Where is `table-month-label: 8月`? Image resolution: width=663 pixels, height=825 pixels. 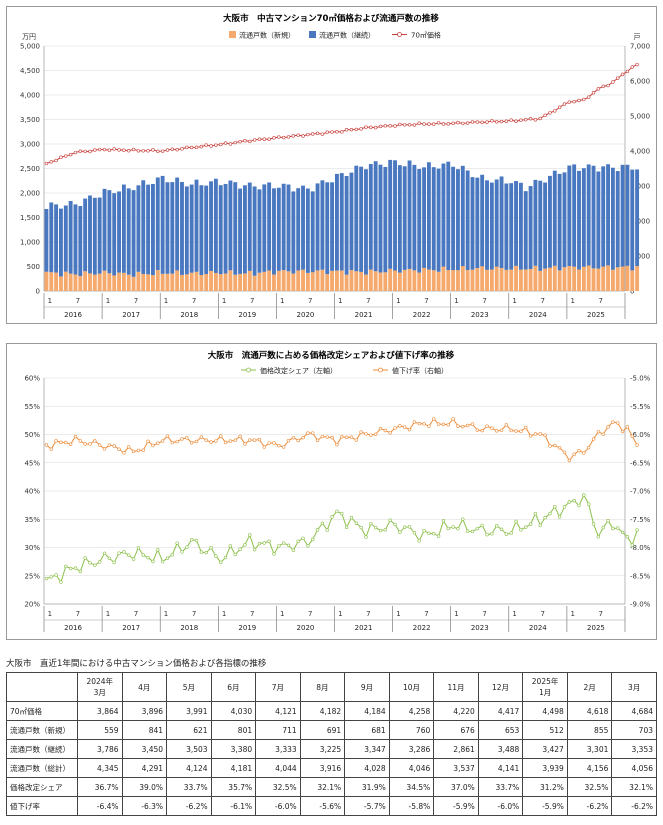
table-month-label: 8月 is located at coordinates (322, 687).